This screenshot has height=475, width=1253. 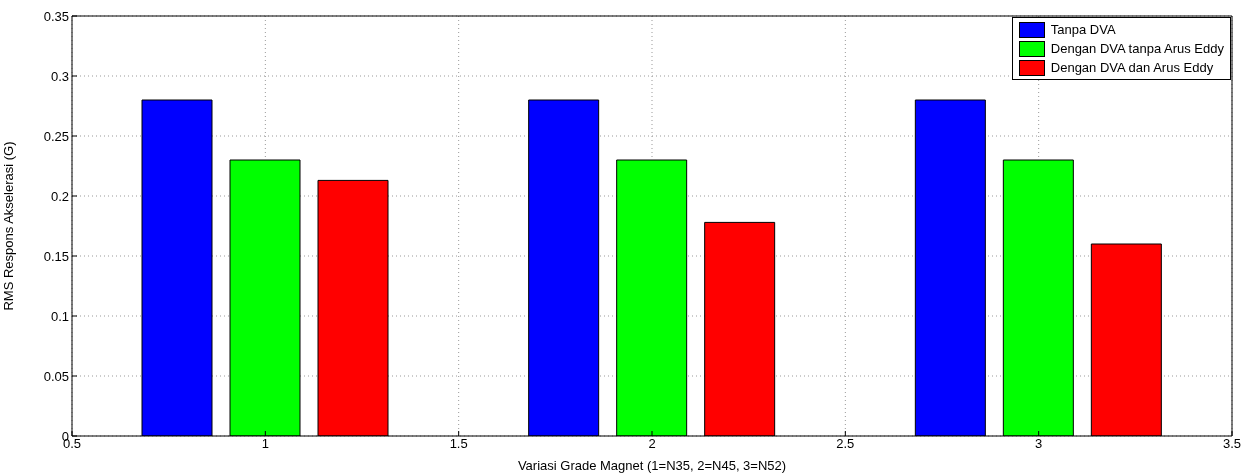 I want to click on legend-label: Dengan DVA tanpa Arus Eddy, so click(x=1137, y=48).